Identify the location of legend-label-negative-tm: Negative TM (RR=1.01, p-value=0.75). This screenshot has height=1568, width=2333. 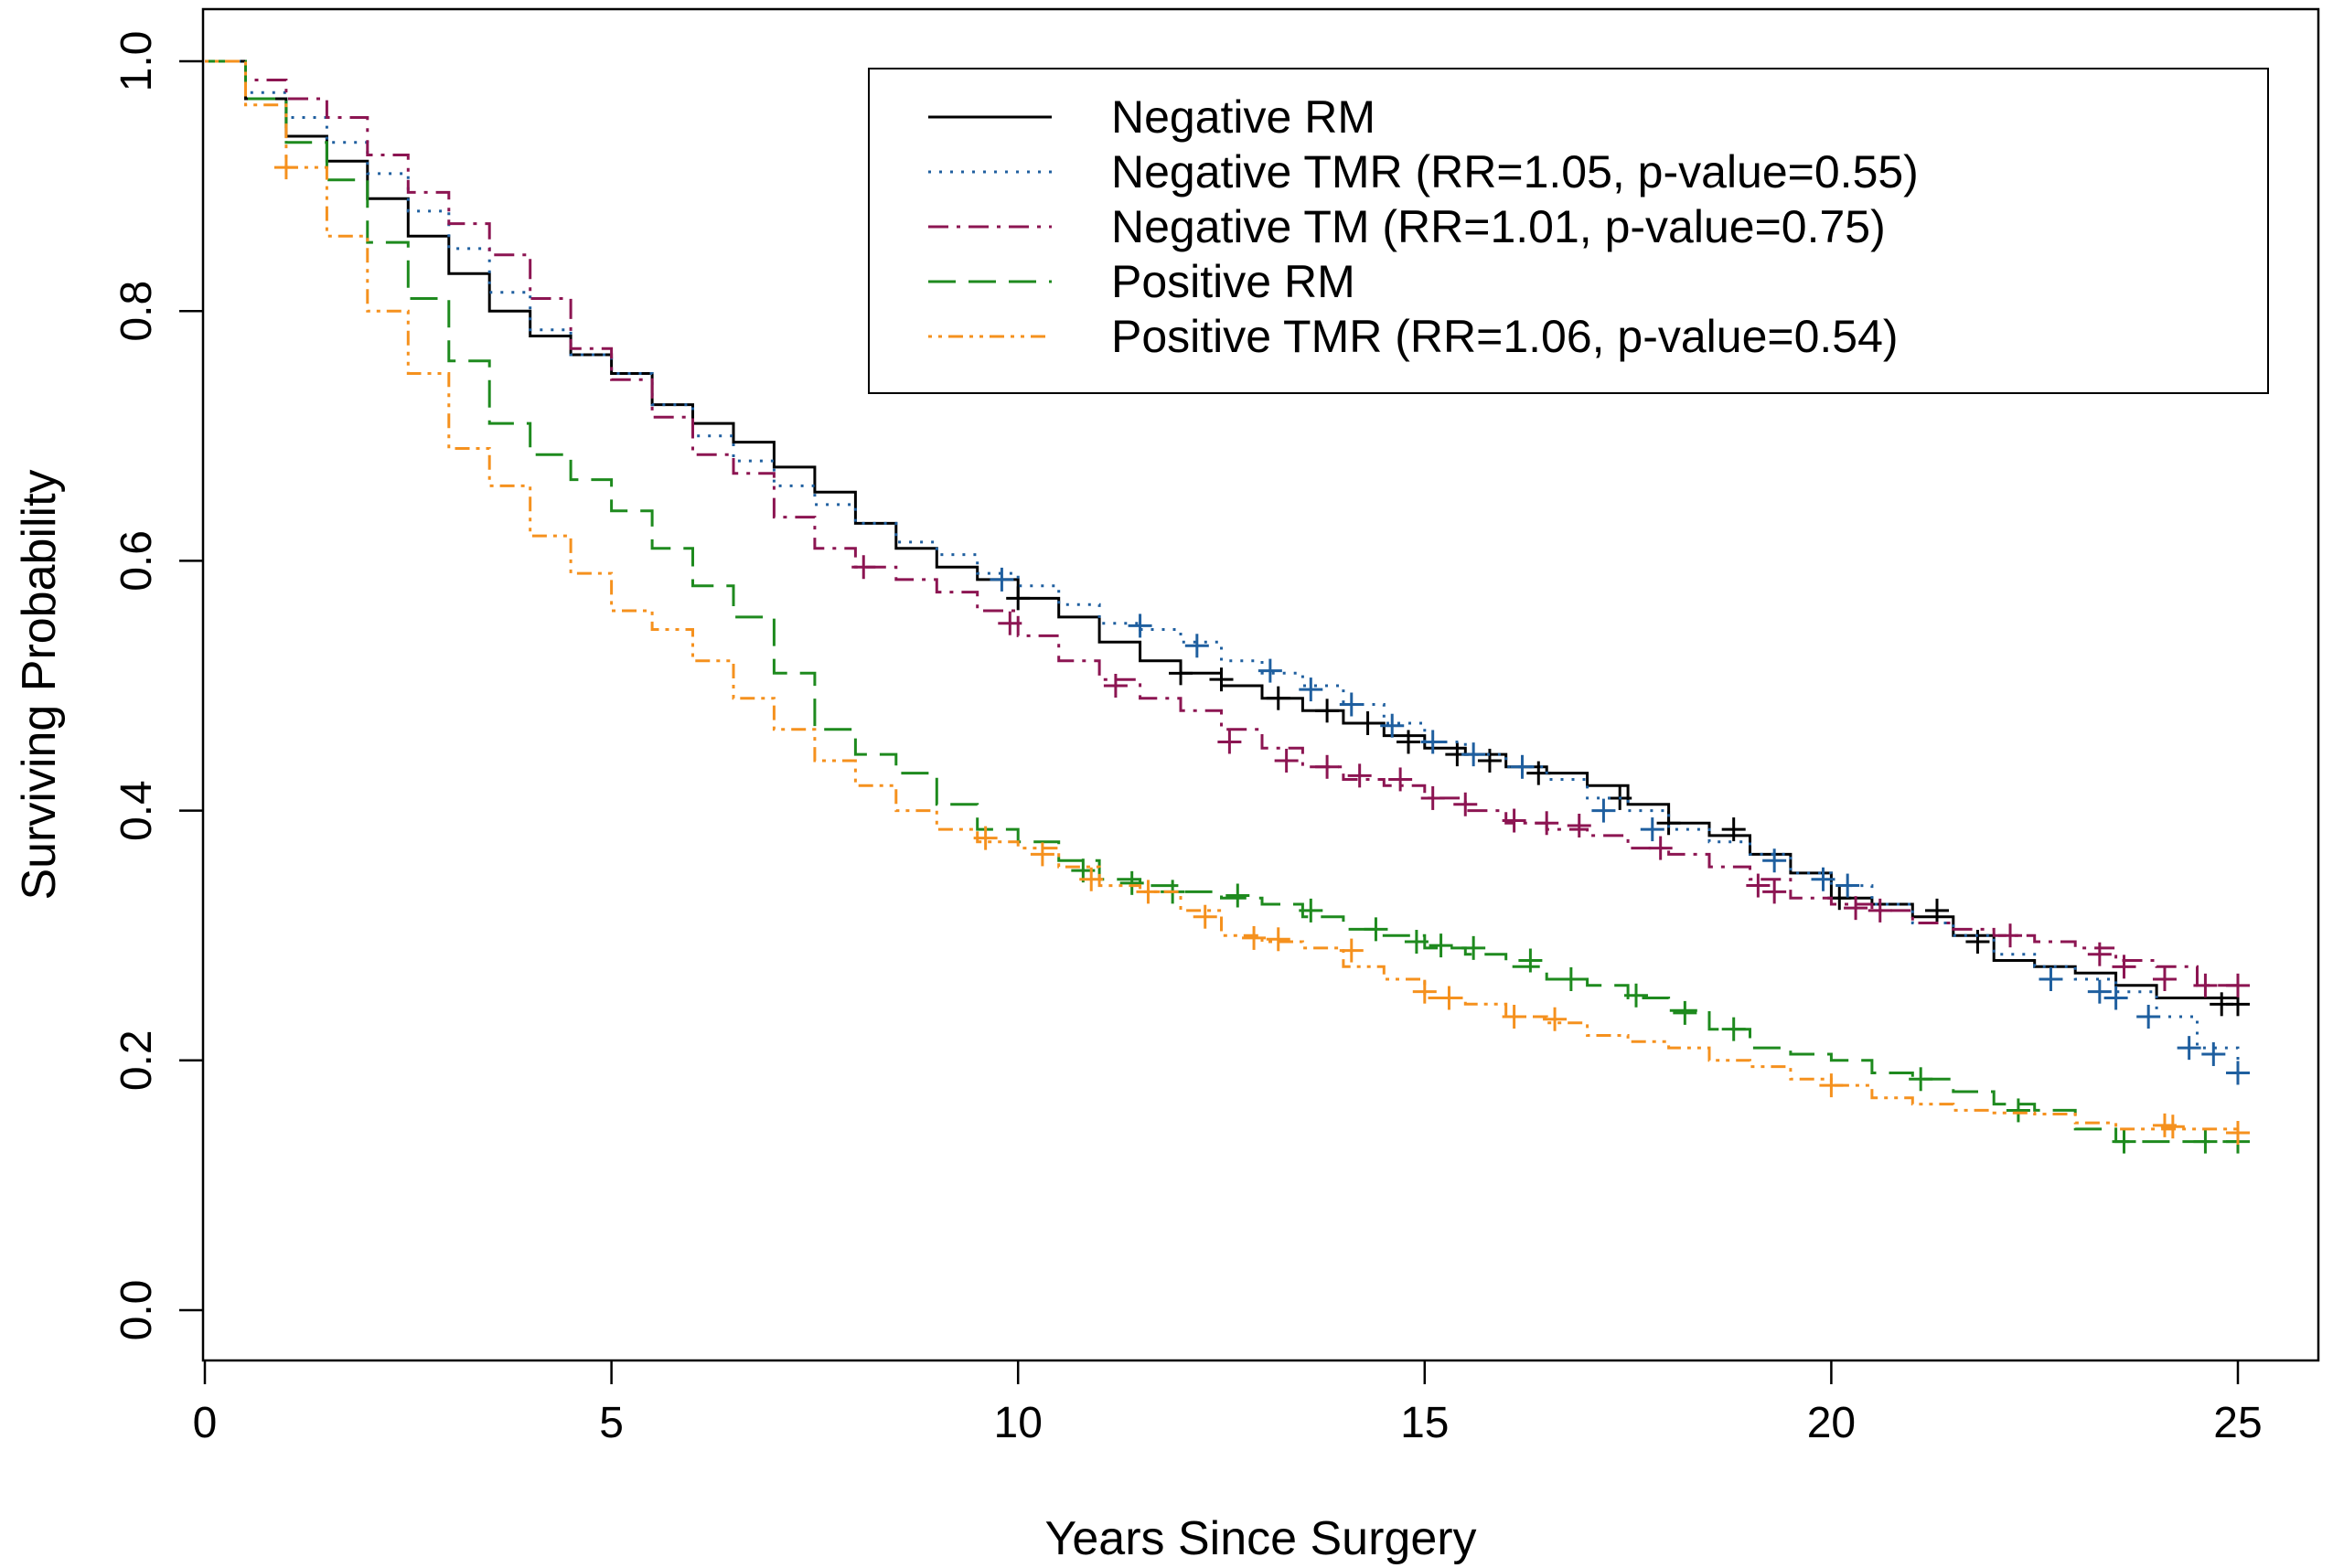
(1498, 226).